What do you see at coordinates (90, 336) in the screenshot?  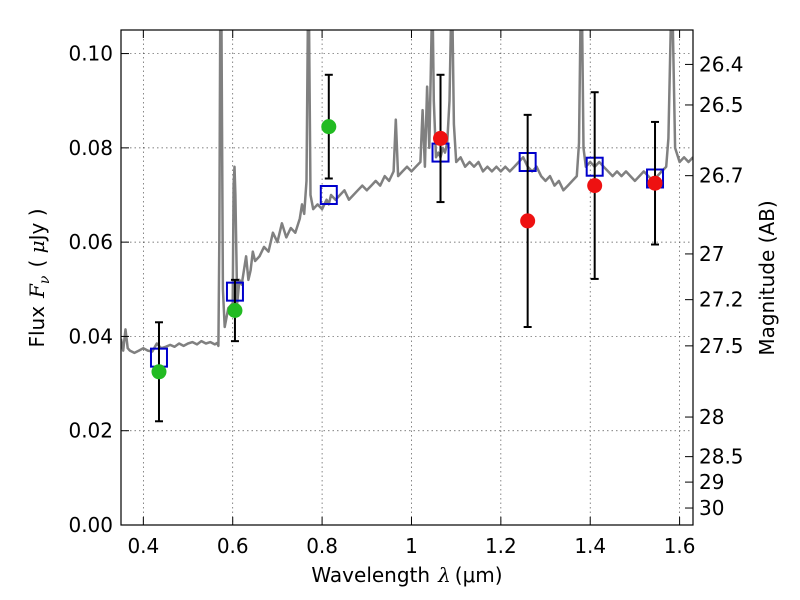 I see `y-tick-label: 0.04` at bounding box center [90, 336].